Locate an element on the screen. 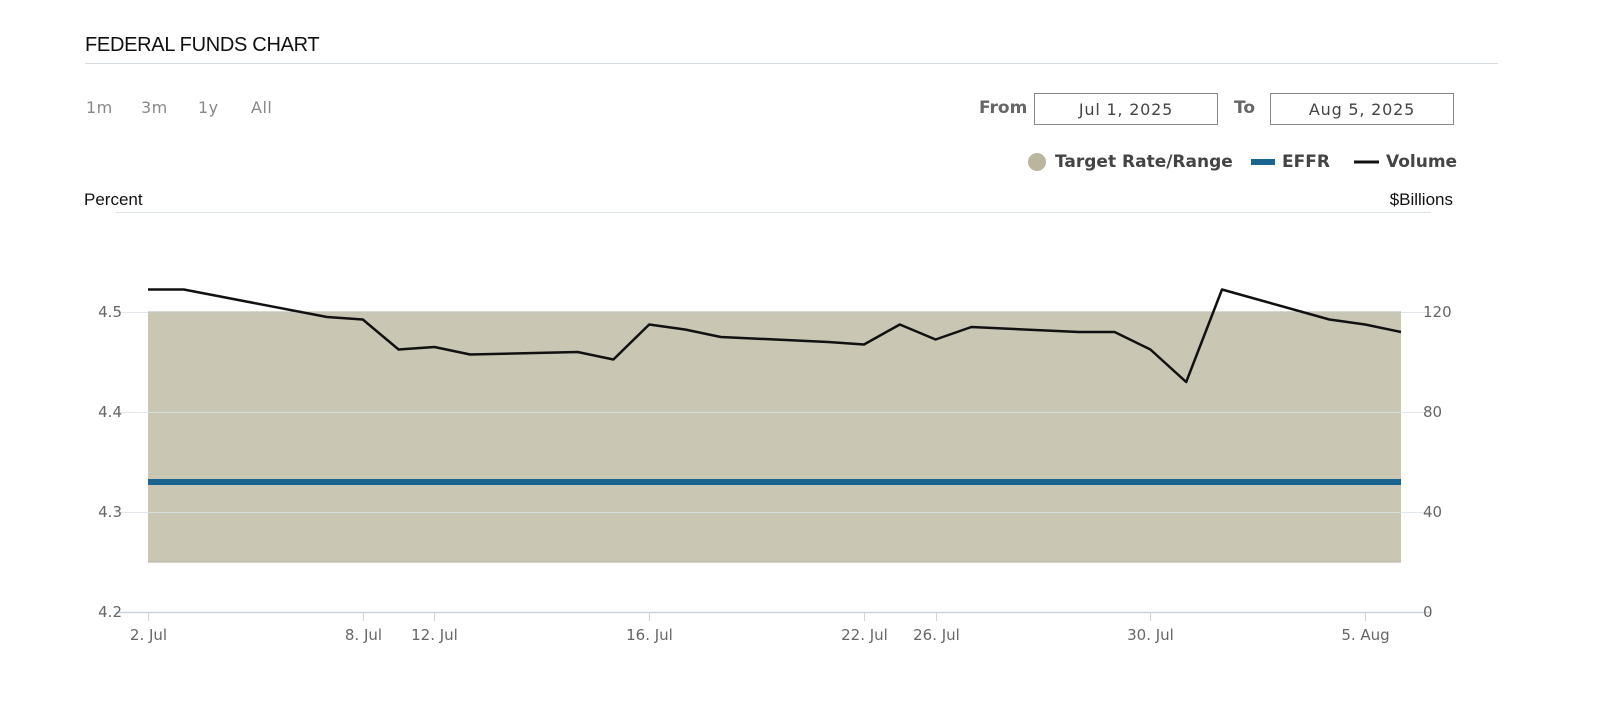 This screenshot has height=708, width=1598. from-date-input is located at coordinates (1126, 109).